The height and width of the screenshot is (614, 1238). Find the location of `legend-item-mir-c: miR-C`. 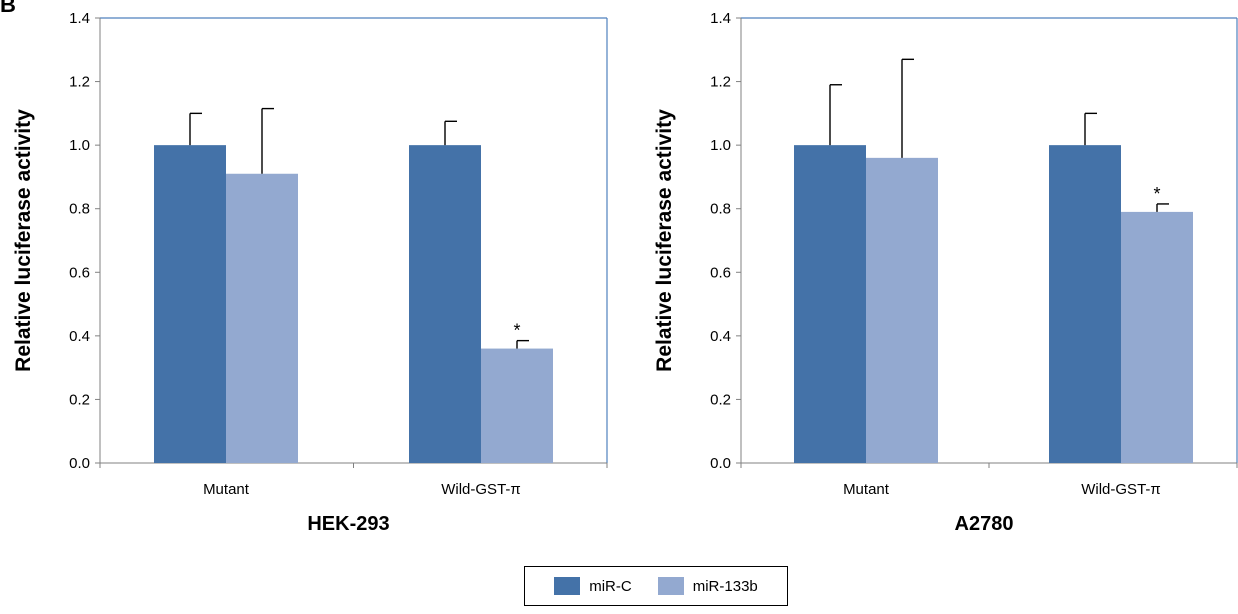

legend-item-mir-c: miR-C is located at coordinates (593, 586).